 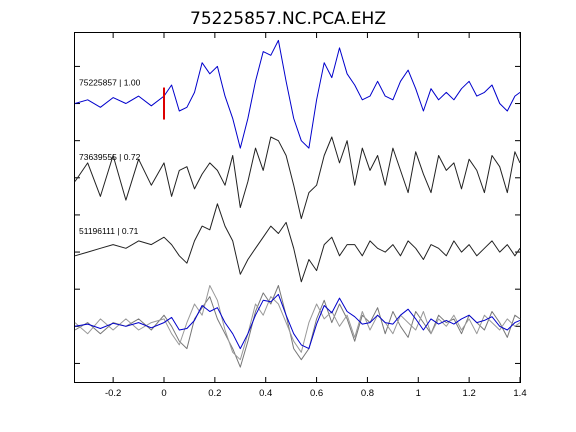 What do you see at coordinates (316, 393) in the screenshot?
I see `x-tick-label: 0.6` at bounding box center [316, 393].